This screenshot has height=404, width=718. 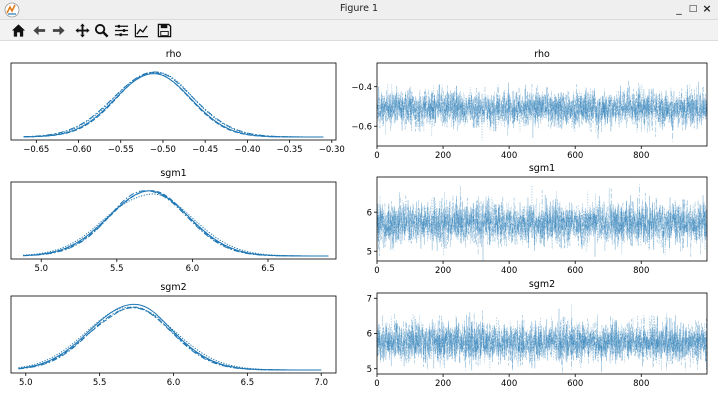 I want to click on save-button, so click(x=164, y=30).